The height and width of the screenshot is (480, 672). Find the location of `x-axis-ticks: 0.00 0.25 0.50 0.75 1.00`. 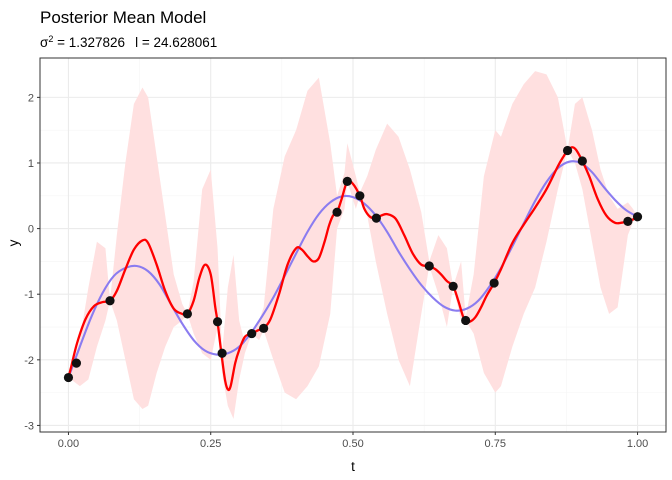

x-axis-ticks: 0.00 0.25 0.50 0.75 1.00 is located at coordinates (353, 441).